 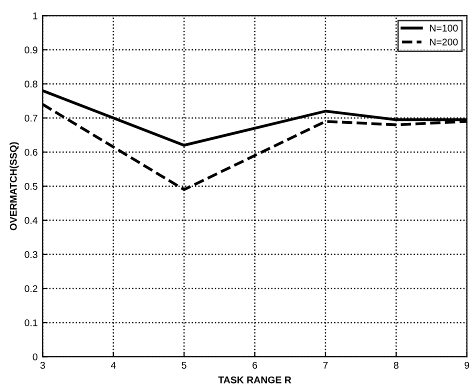 I want to click on legend-label: N=100, so click(x=444, y=28).